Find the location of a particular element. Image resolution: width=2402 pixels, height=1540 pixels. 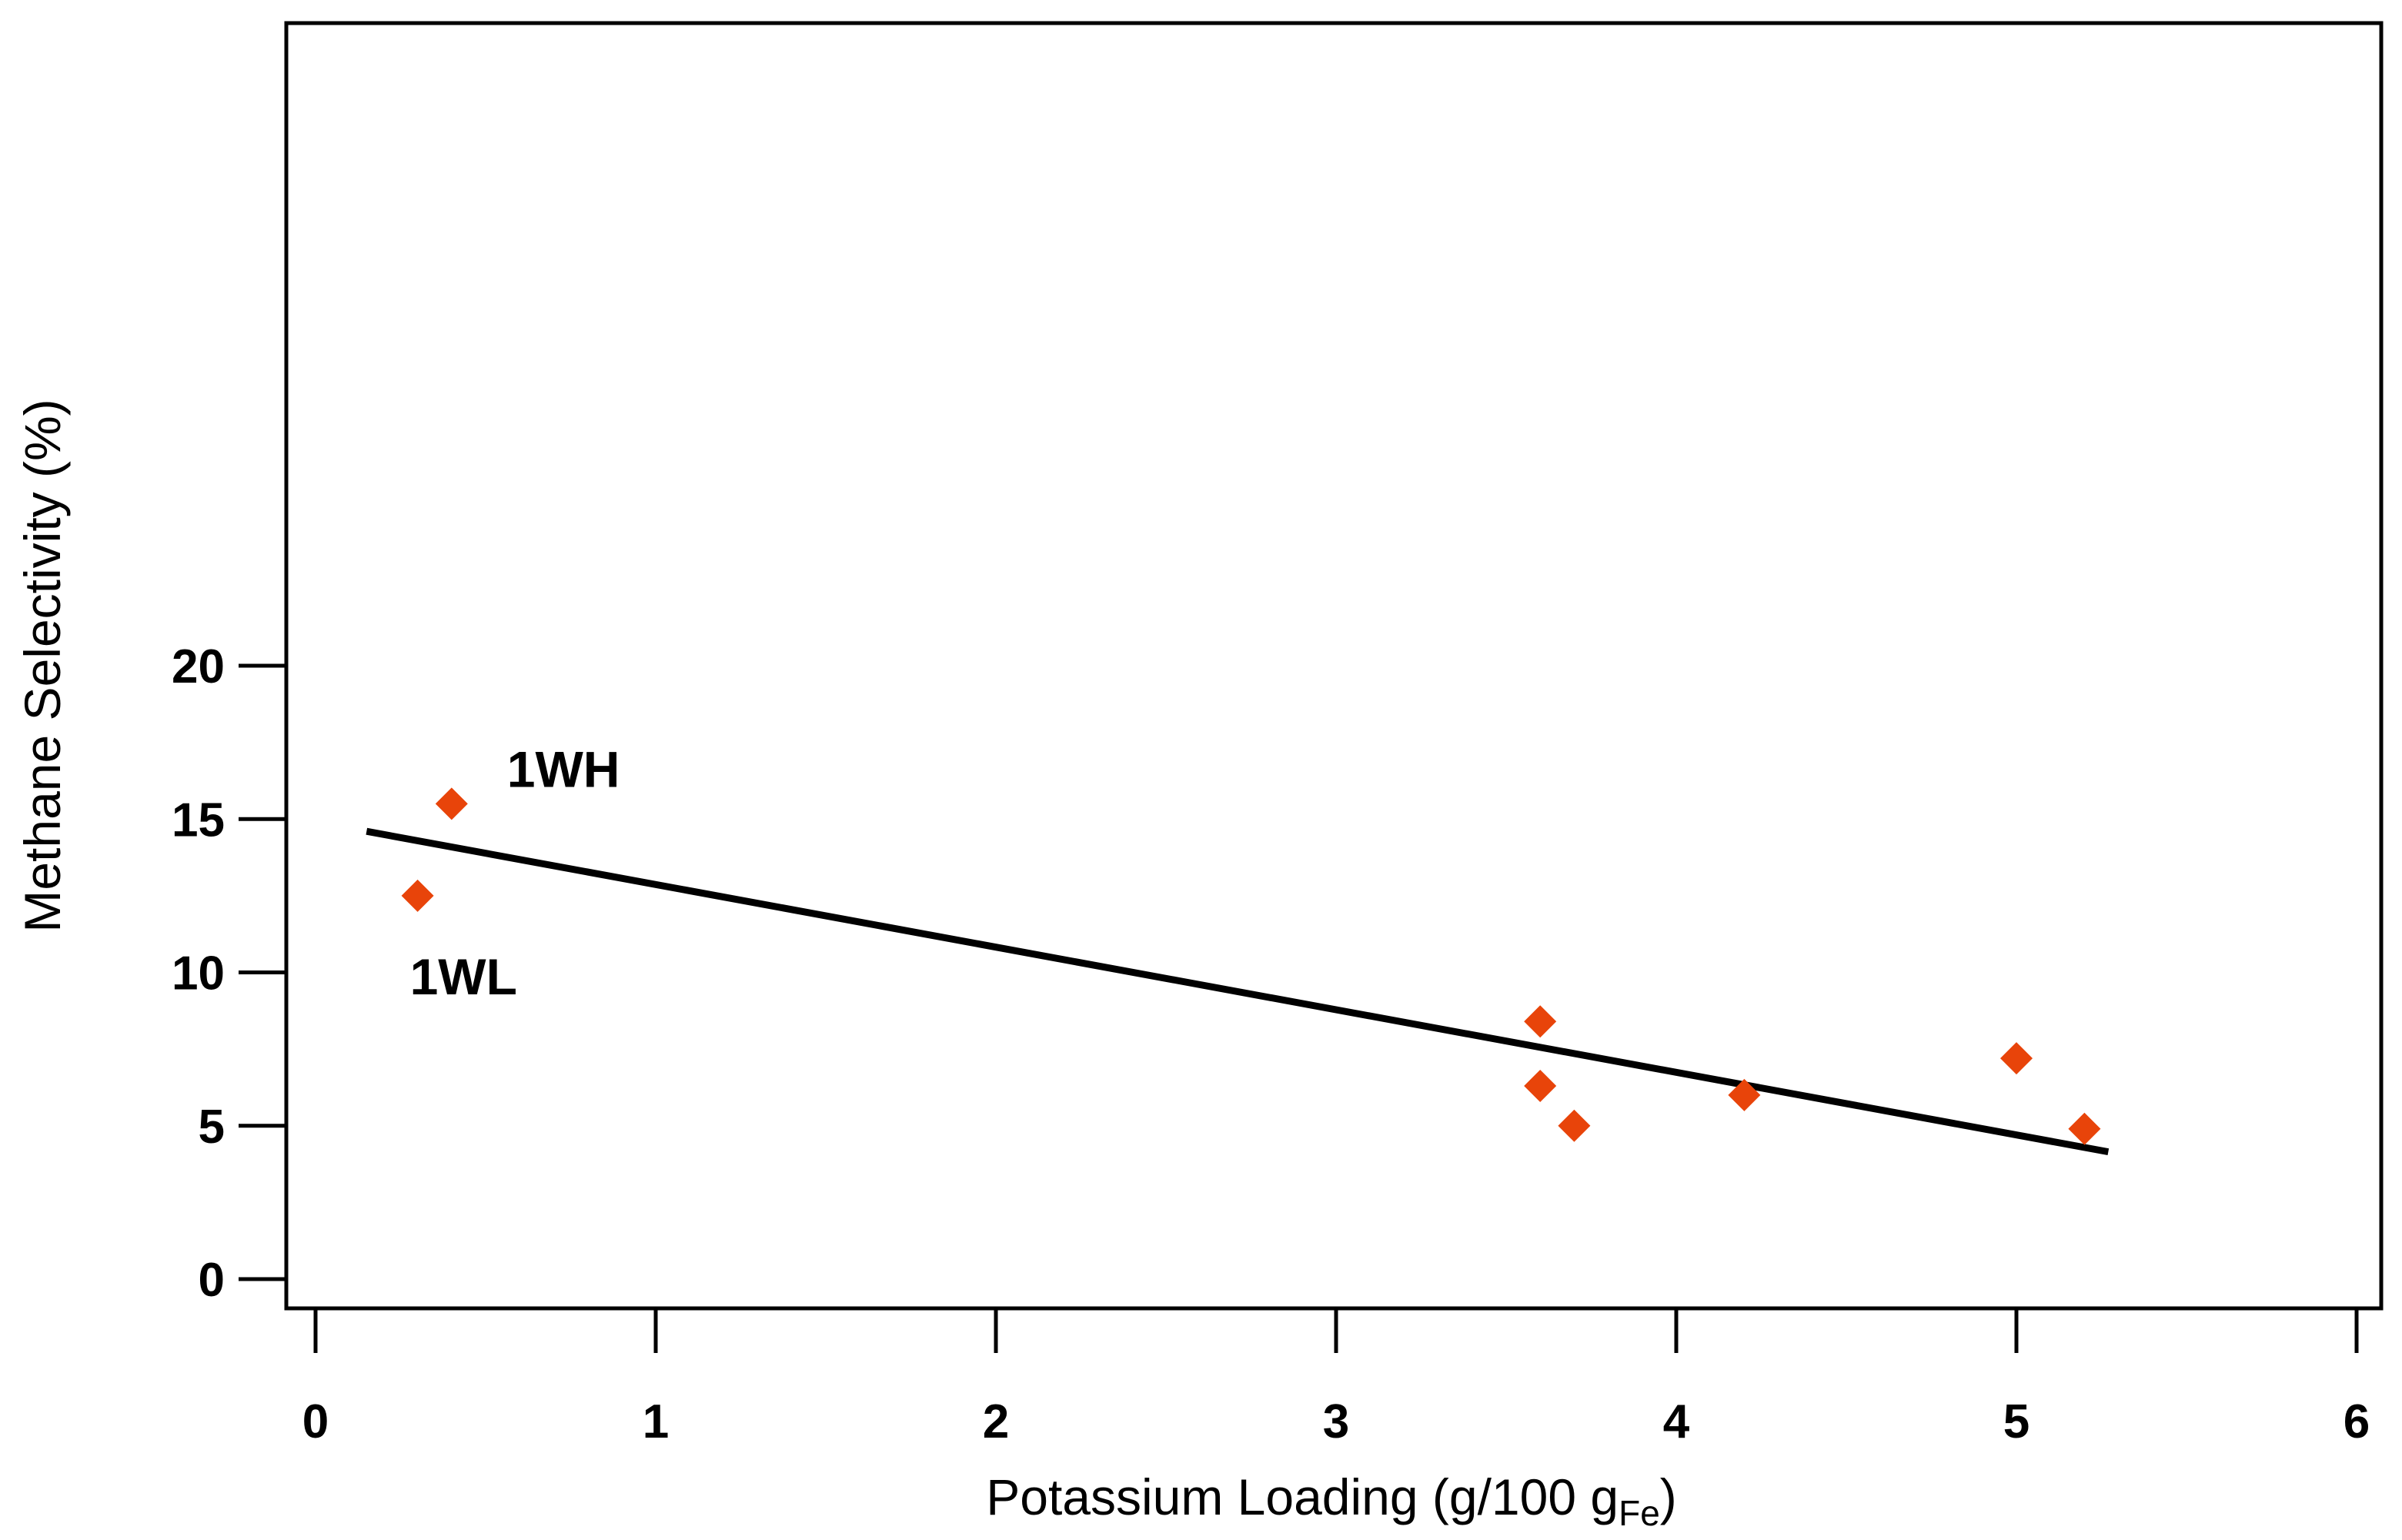

y-tick-label: 0 is located at coordinates (212, 1280).